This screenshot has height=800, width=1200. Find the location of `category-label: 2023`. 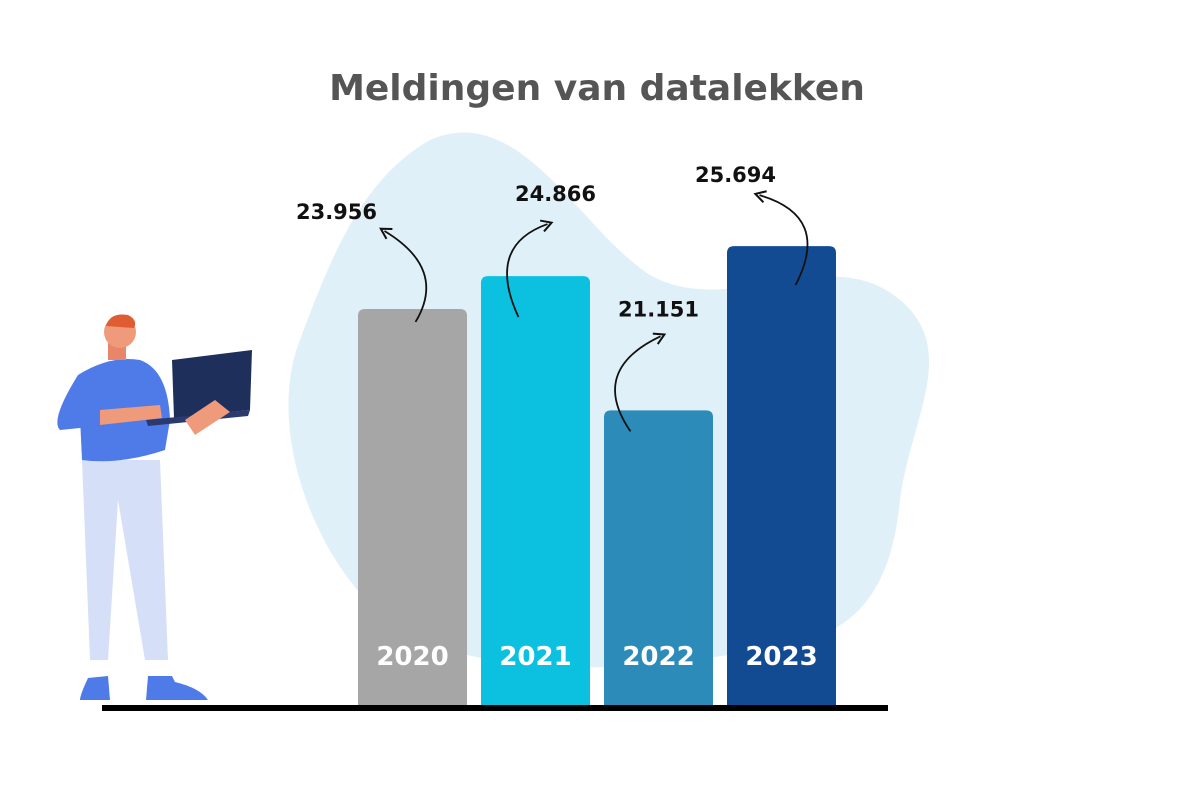

category-label: 2023 is located at coordinates (781, 657).